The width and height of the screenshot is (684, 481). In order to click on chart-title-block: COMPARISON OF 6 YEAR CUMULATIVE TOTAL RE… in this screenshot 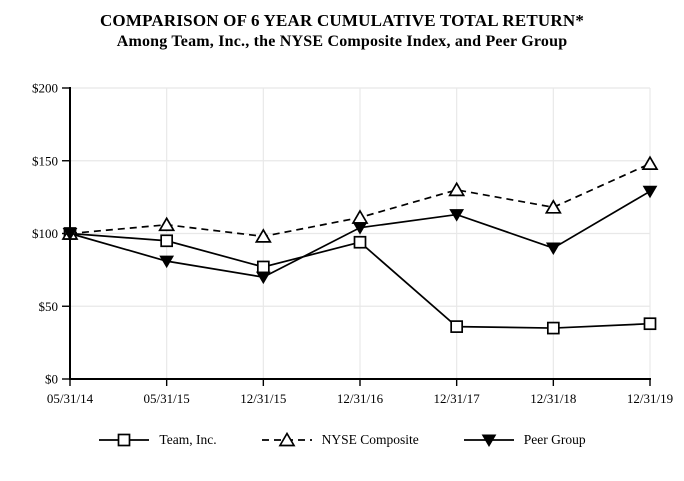, I will do `click(342, 31)`.